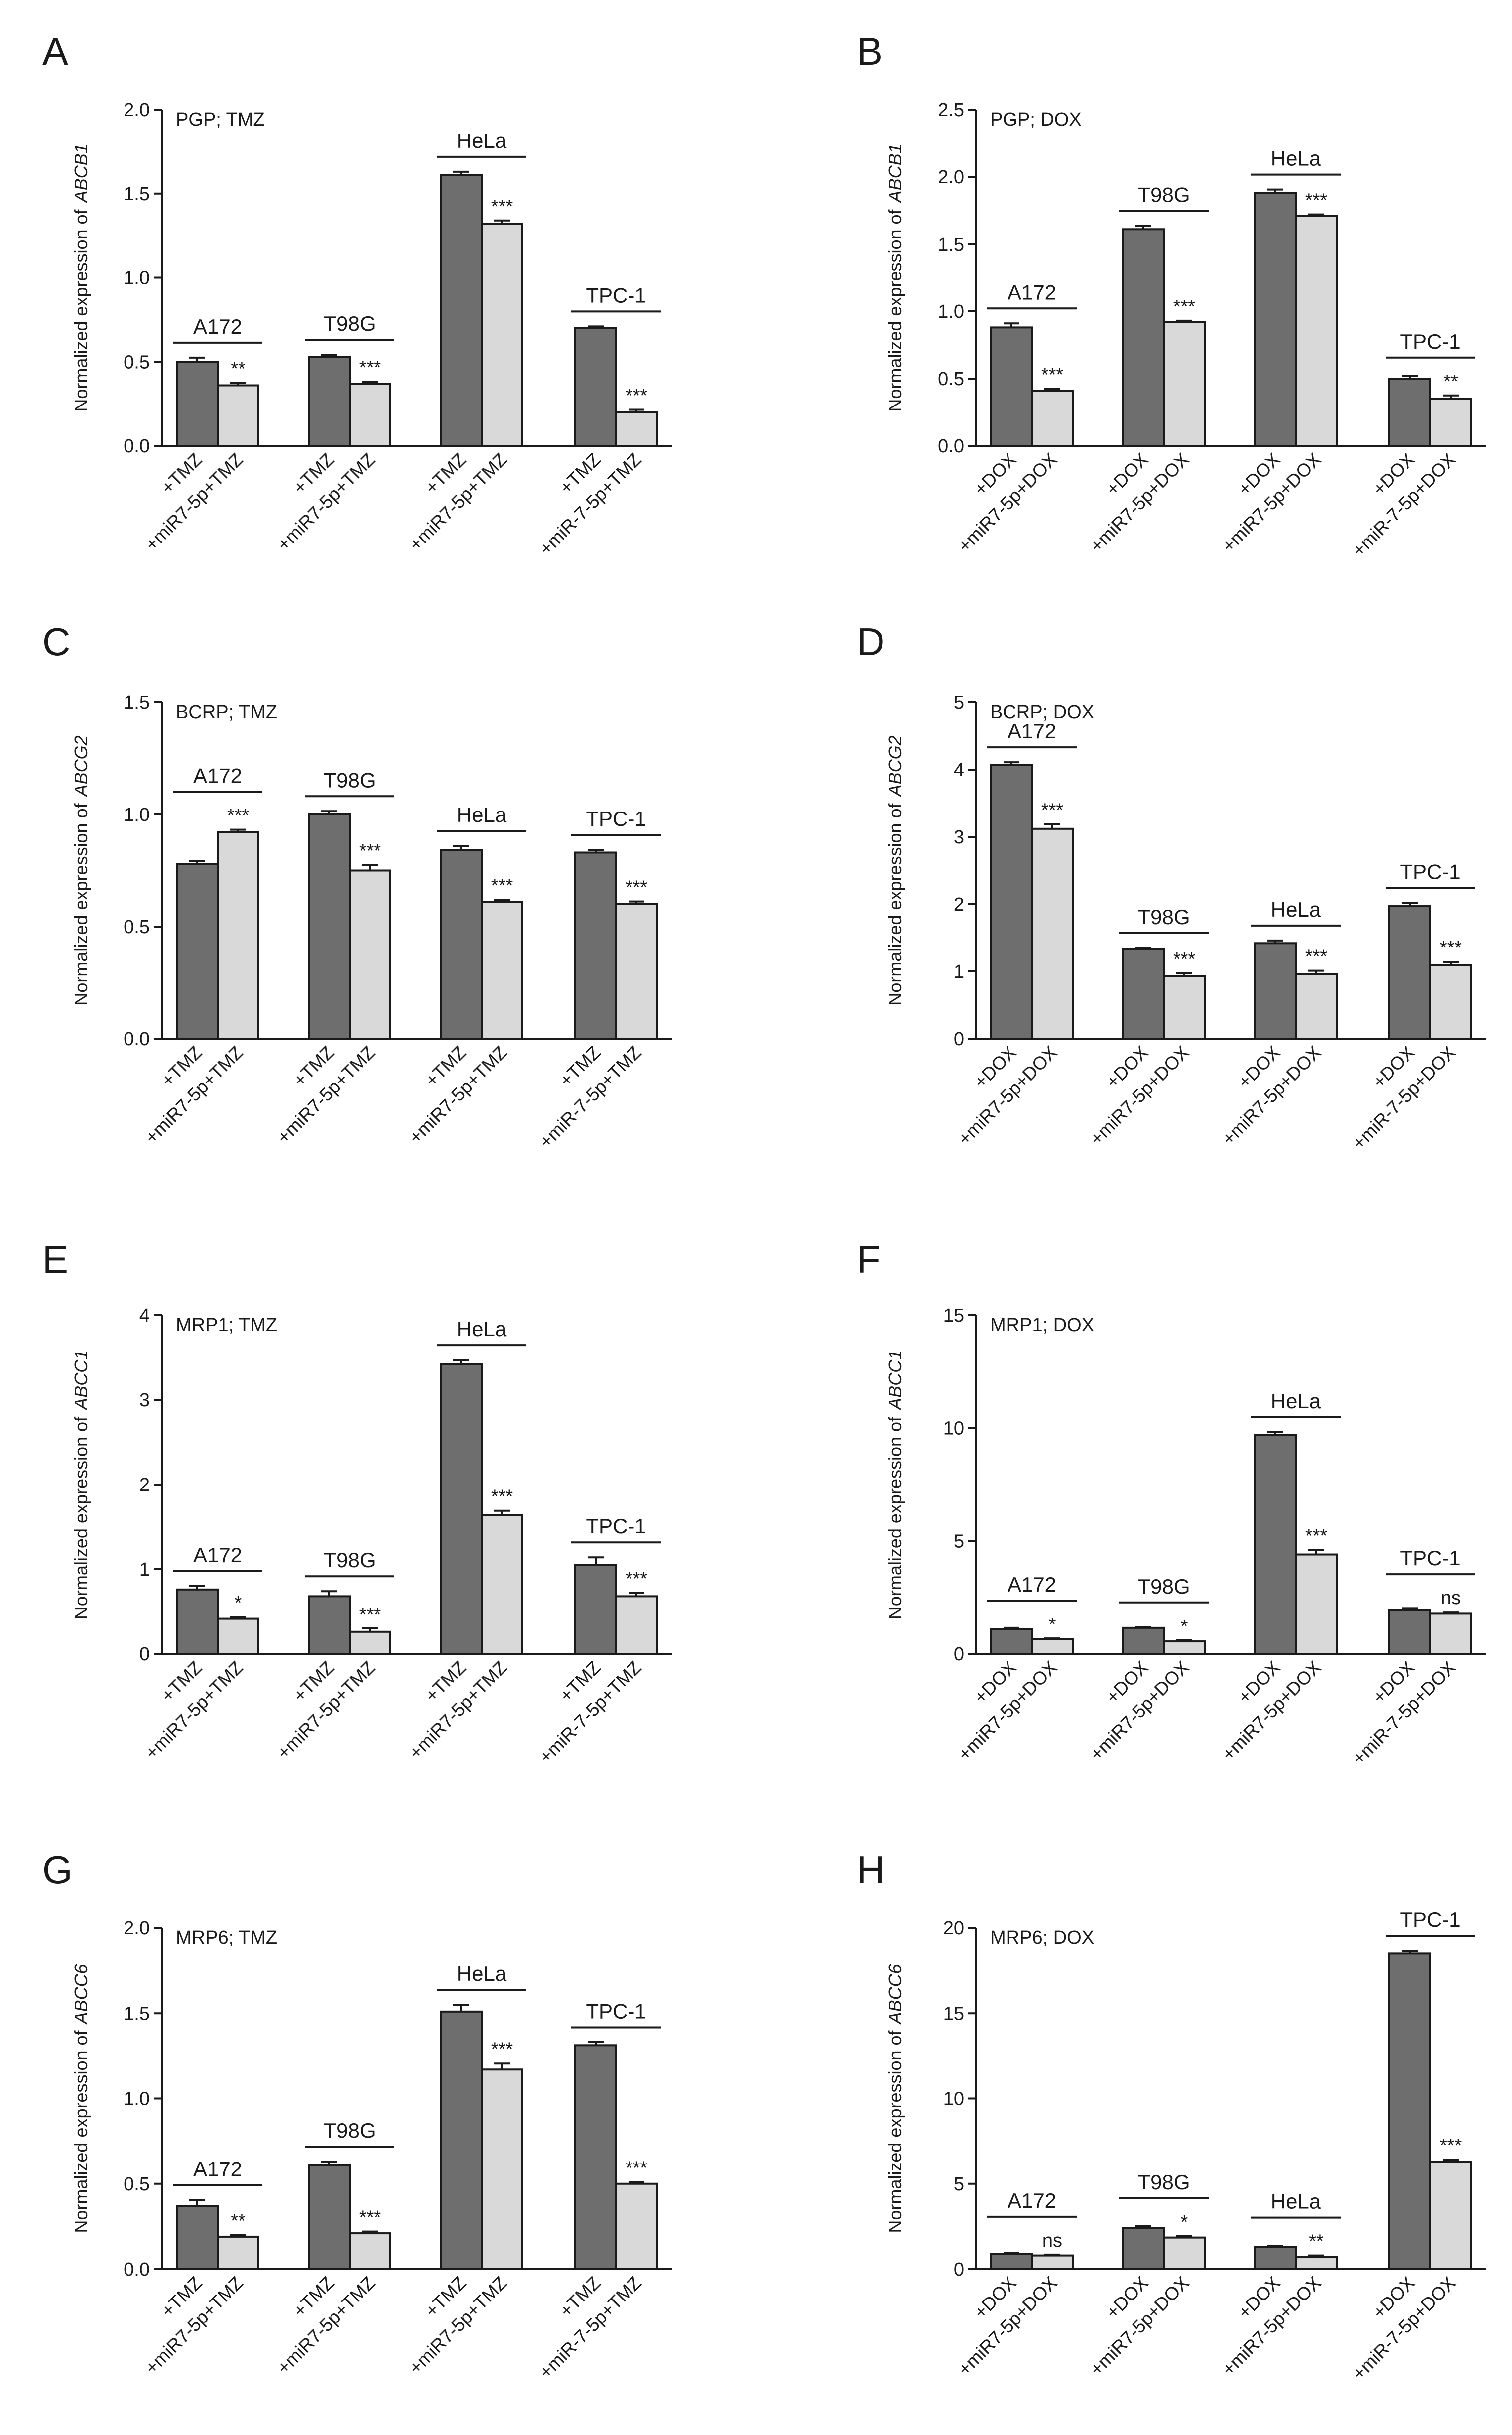 This screenshot has height=2435, width=1512. I want to click on panel-letter: H, so click(870, 1870).